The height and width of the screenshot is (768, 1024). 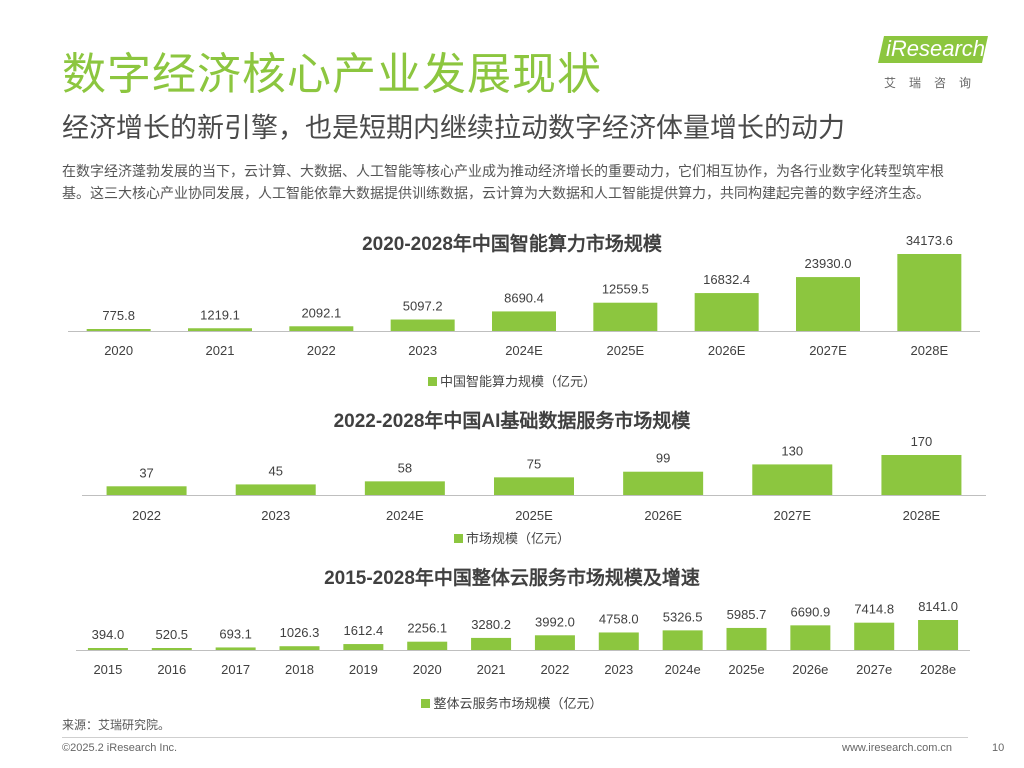 I want to click on chart2-tick-label: 2022, so click(x=146, y=515).